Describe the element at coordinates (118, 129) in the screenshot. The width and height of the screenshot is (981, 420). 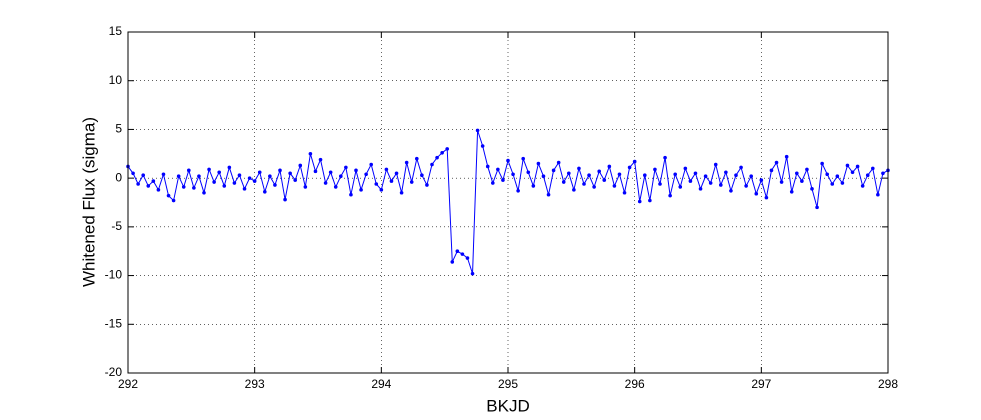
I see `y-tick-label: 5` at that location.